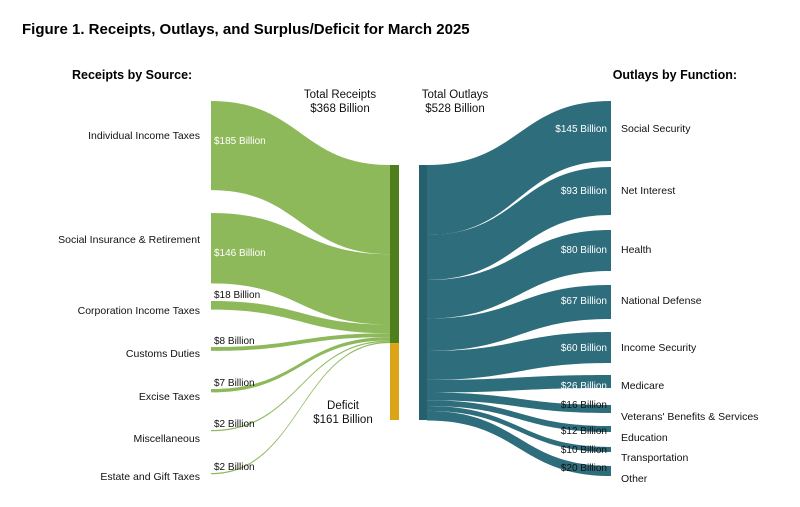  Describe the element at coordinates (581, 129) in the screenshot. I see `outlay-value-social-security: $145 Billion` at that location.